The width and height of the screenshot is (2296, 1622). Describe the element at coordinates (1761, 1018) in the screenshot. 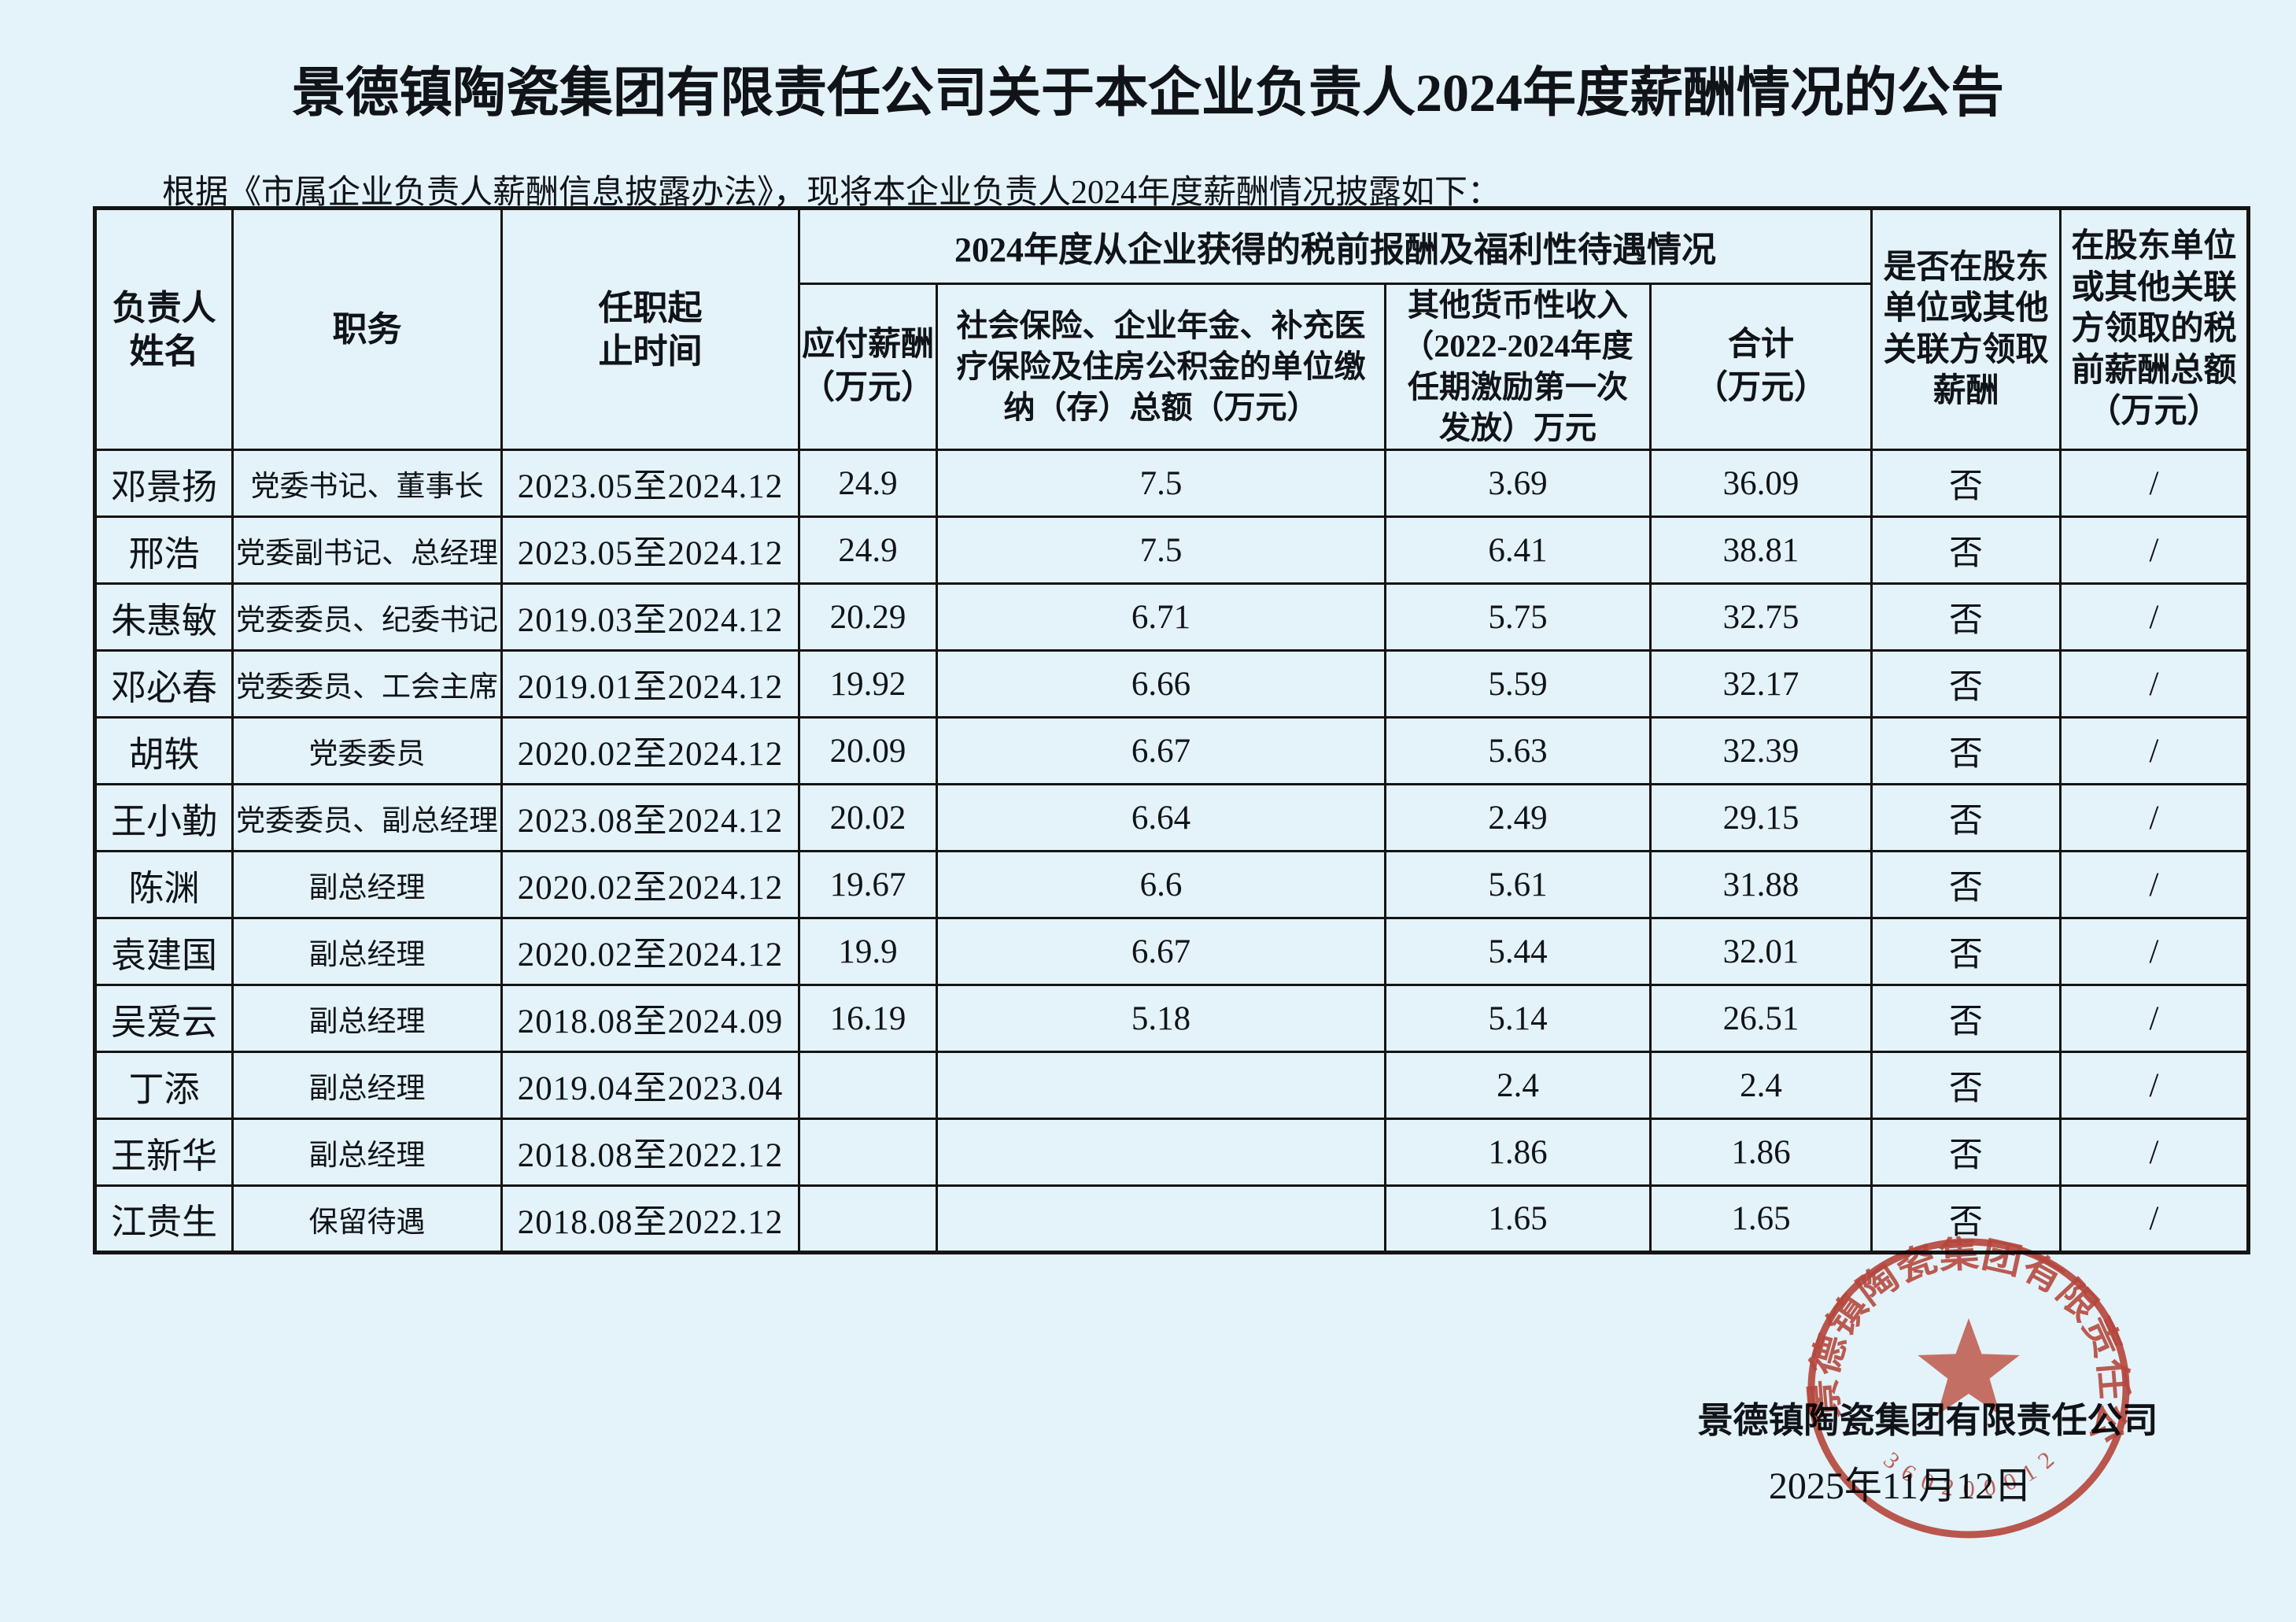

I see `cell-total: 26.51` at that location.